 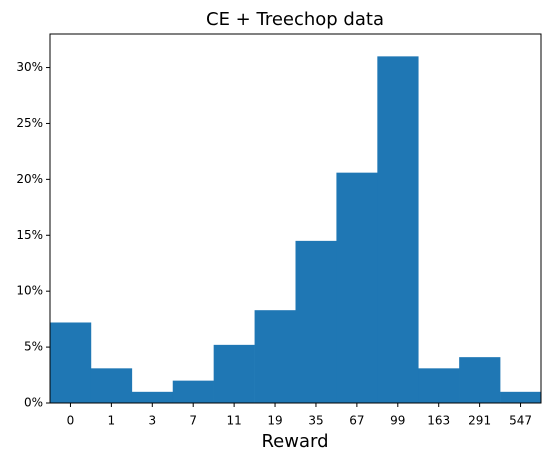 What do you see at coordinates (295, 19) in the screenshot?
I see `chart-title: CE + Treechop data` at bounding box center [295, 19].